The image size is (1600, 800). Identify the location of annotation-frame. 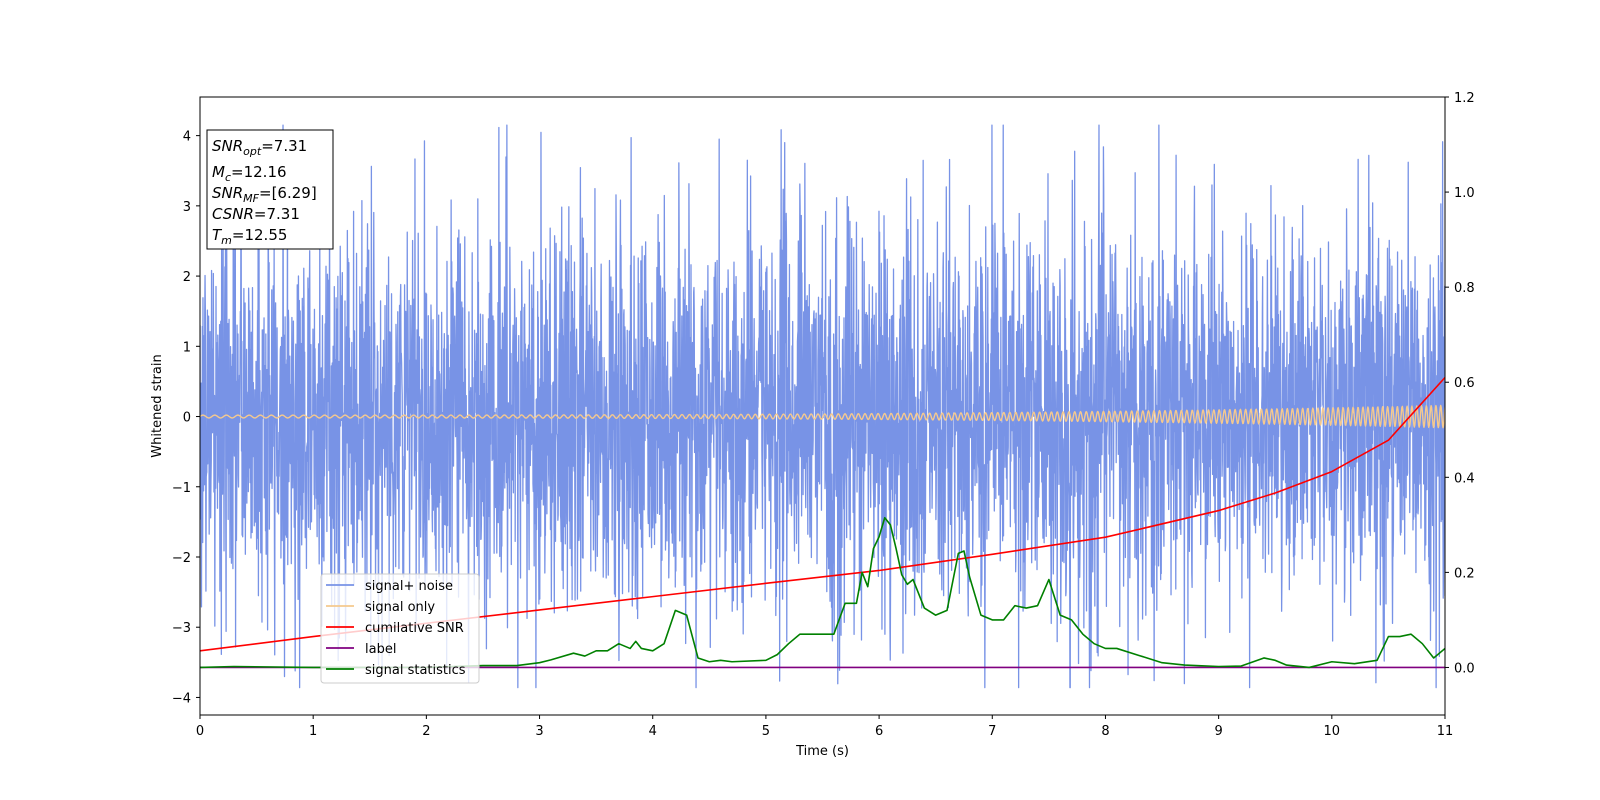
(270, 189).